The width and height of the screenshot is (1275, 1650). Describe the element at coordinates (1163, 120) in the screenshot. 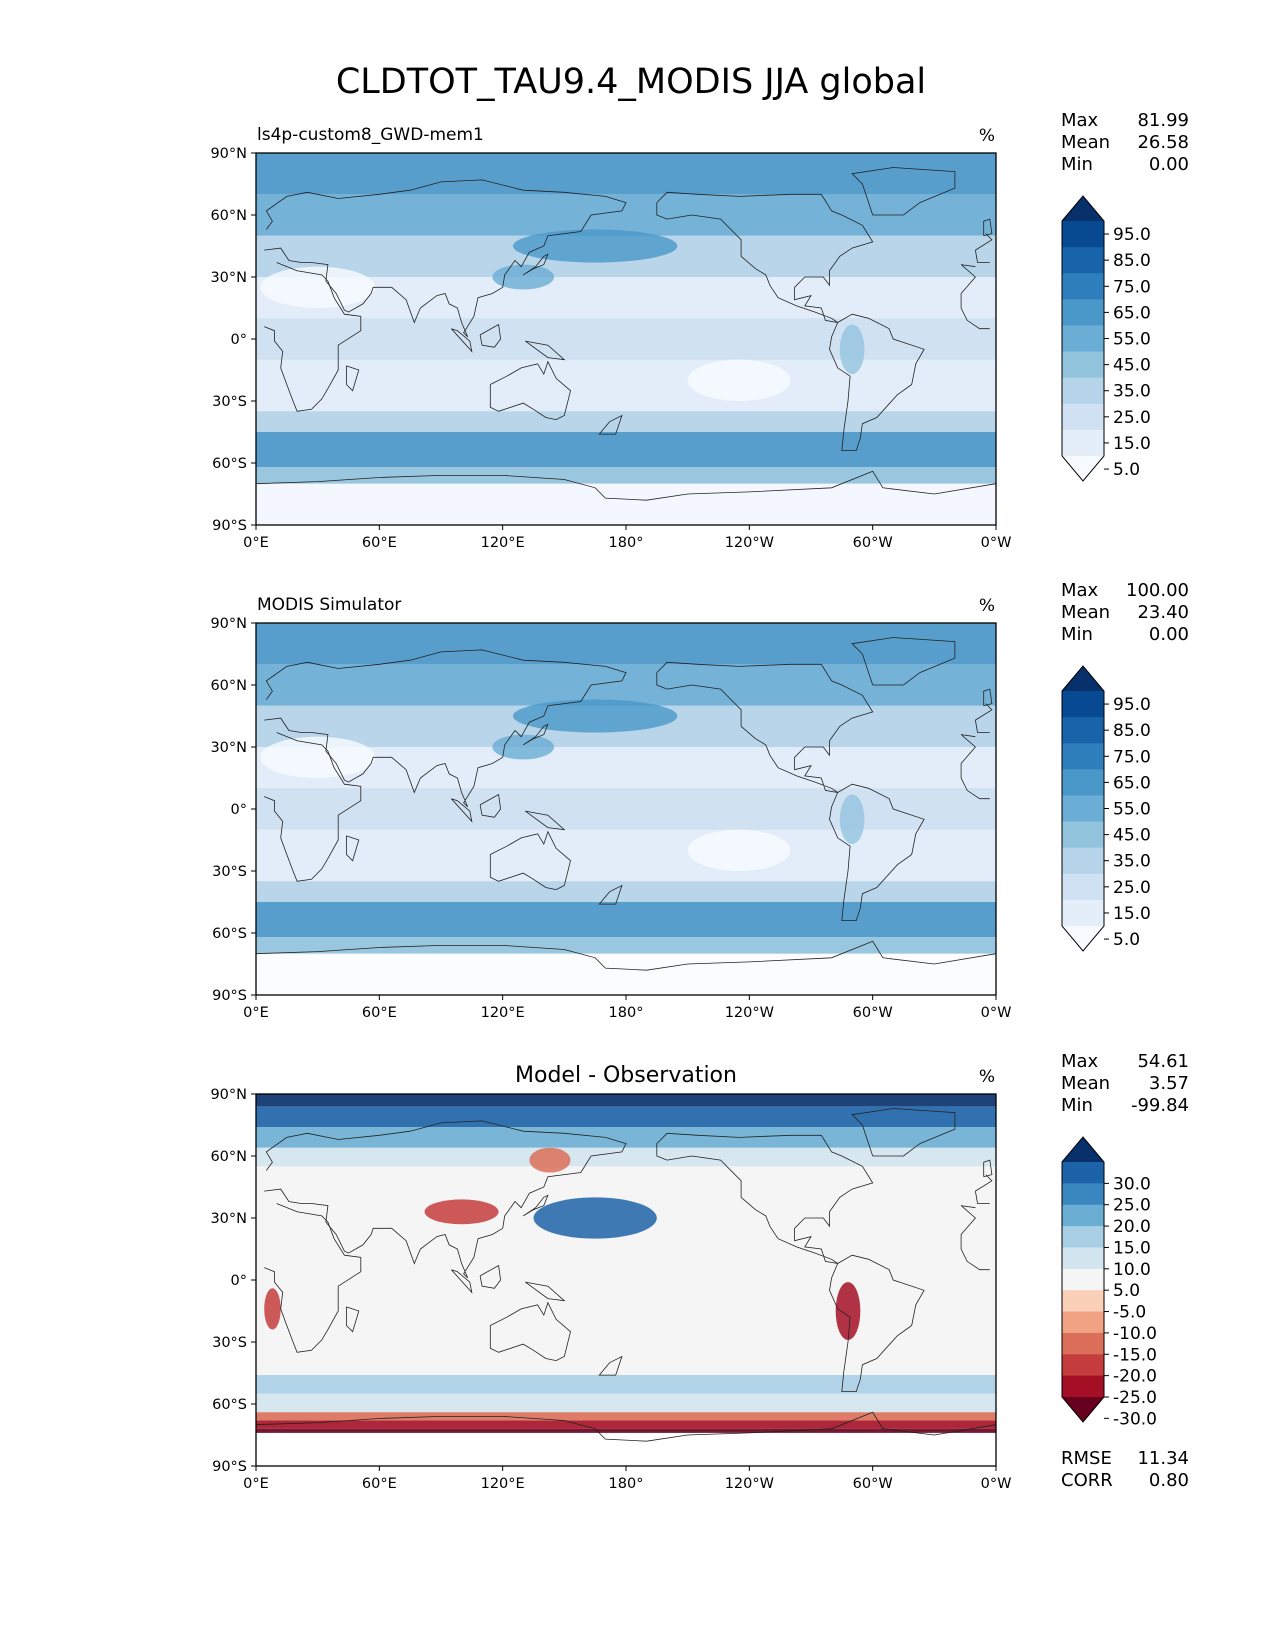

I see `stat-value: 81.99` at that location.